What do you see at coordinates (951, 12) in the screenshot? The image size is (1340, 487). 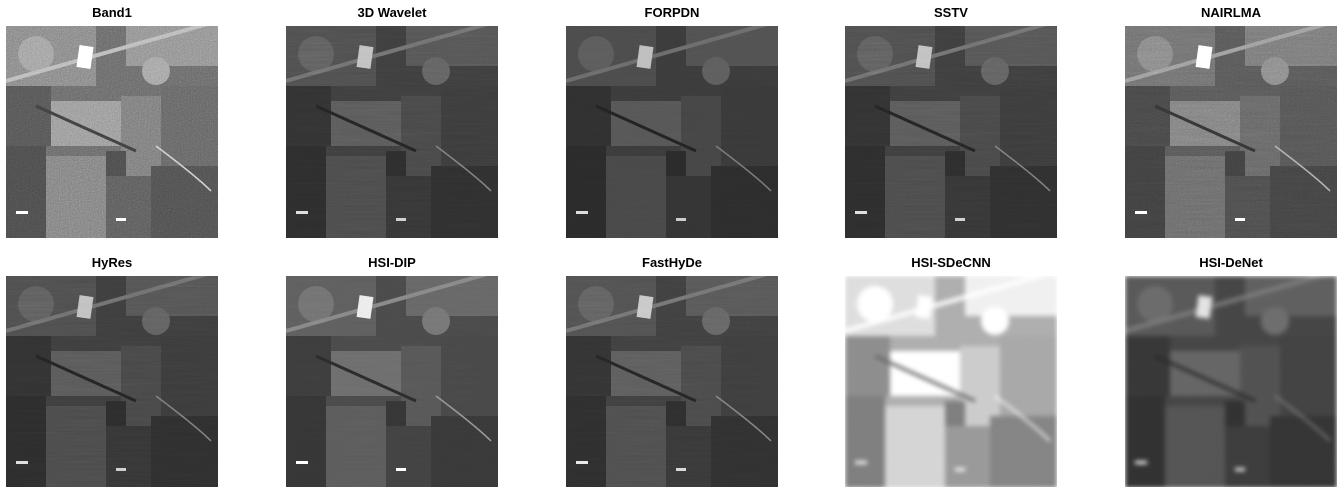 I see `panel-title: SSTV` at bounding box center [951, 12].